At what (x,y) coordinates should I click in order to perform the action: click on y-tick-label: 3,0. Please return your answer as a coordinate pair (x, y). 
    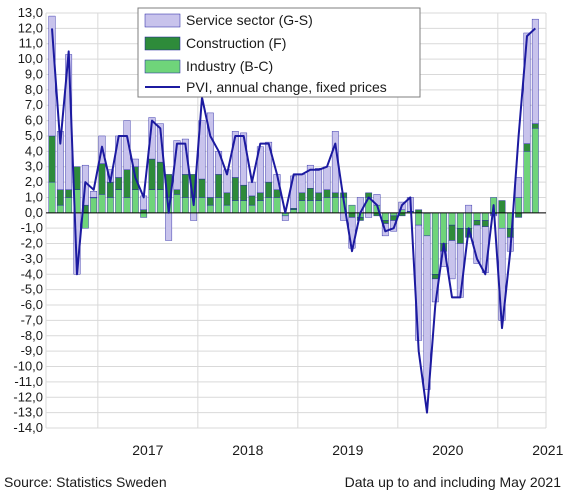
    Looking at the image, I should click on (34, 166).